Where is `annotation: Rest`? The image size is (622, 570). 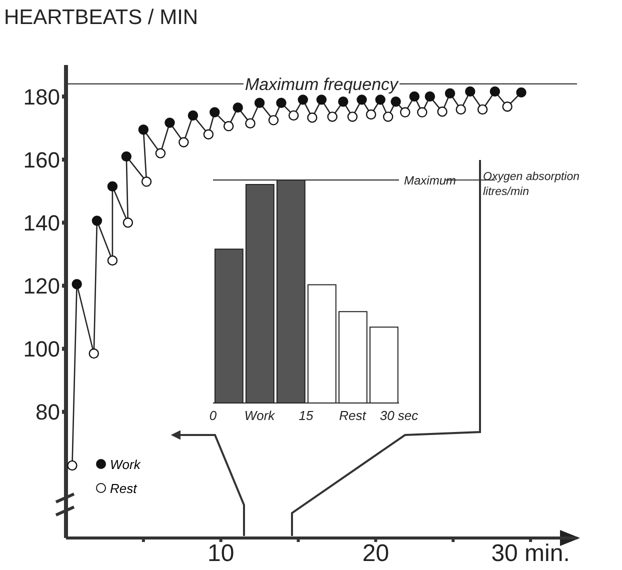 annotation: Rest is located at coordinates (353, 416).